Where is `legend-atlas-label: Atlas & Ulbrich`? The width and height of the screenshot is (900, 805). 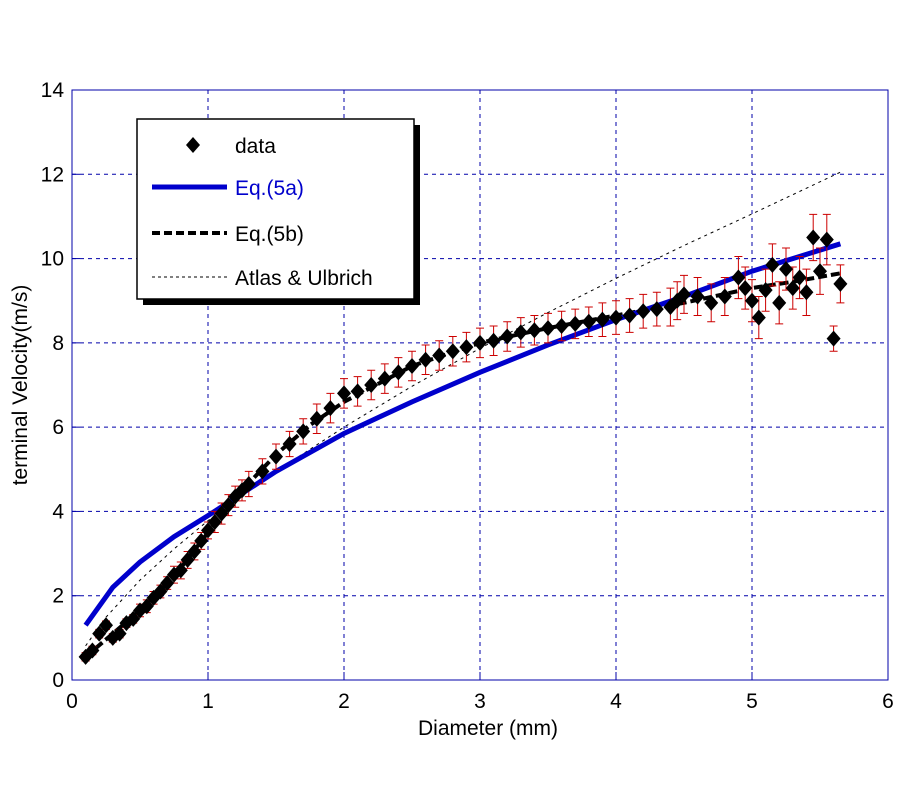
legend-atlas-label: Atlas & Ulbrich is located at coordinates (304, 278).